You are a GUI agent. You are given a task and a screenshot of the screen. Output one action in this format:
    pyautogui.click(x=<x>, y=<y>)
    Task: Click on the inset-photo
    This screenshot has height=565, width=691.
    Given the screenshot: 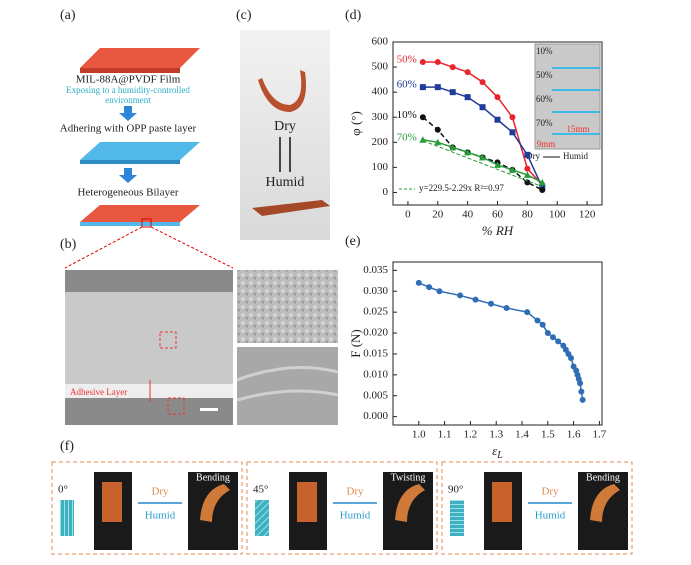 What is the action you would take?
    pyautogui.click(x=567, y=96)
    